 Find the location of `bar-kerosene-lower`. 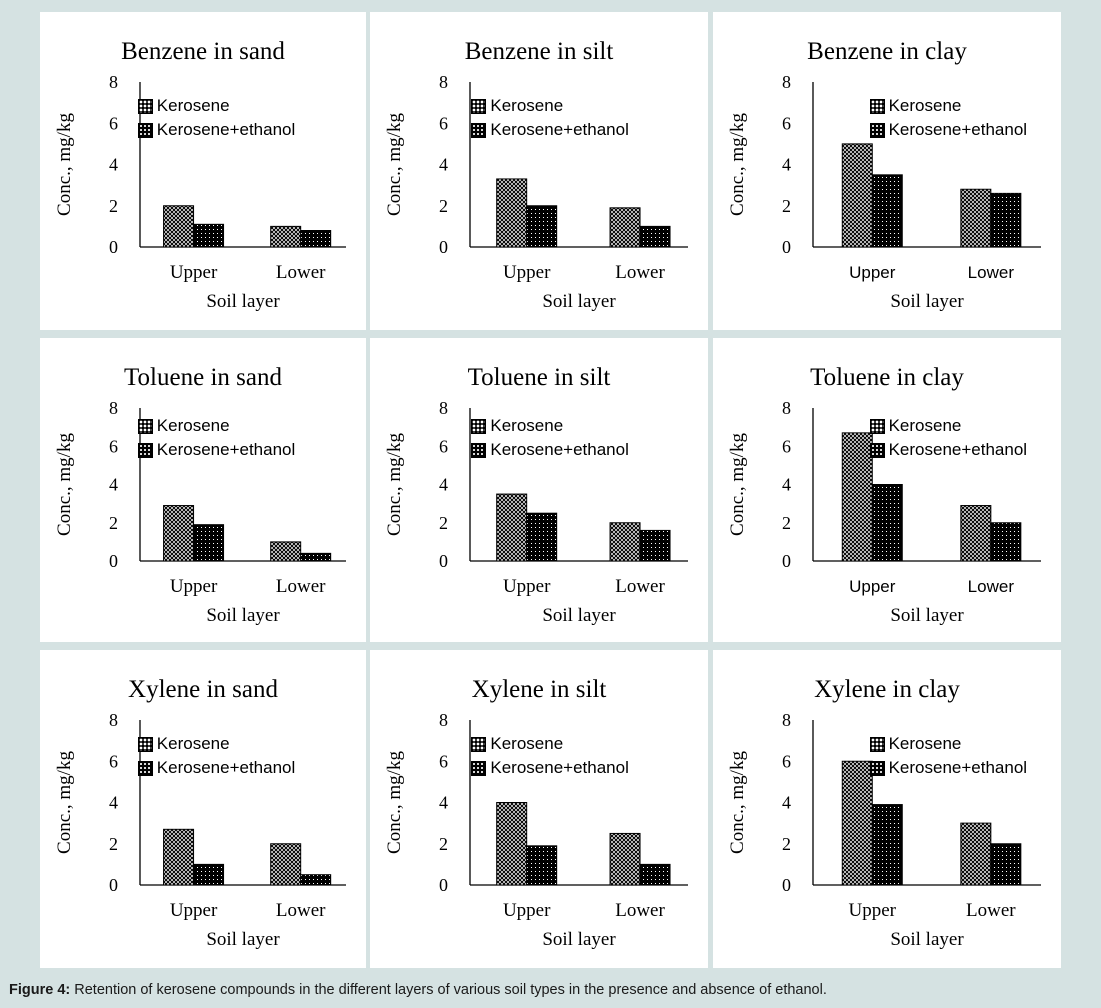

bar-kerosene-lower is located at coordinates (625, 227).